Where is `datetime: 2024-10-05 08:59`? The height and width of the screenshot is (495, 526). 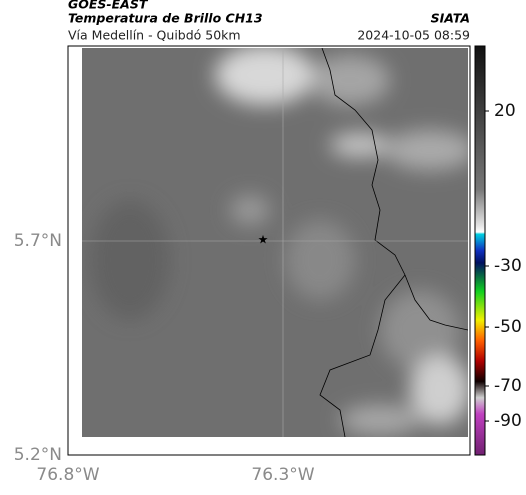 datetime: 2024-10-05 08:59 is located at coordinates (413, 35).